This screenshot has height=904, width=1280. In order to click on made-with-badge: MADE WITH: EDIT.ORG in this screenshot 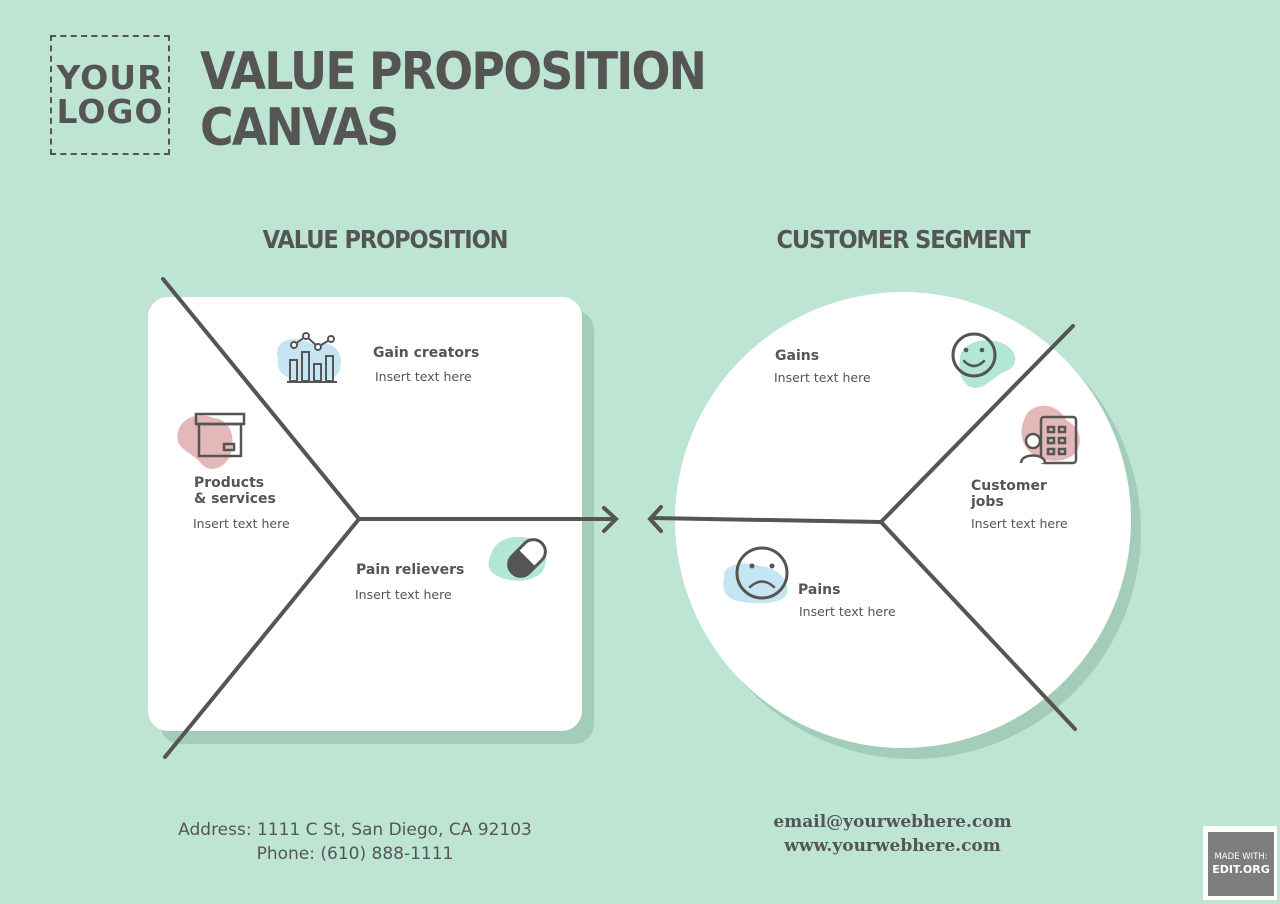, I will do `click(1241, 864)`.